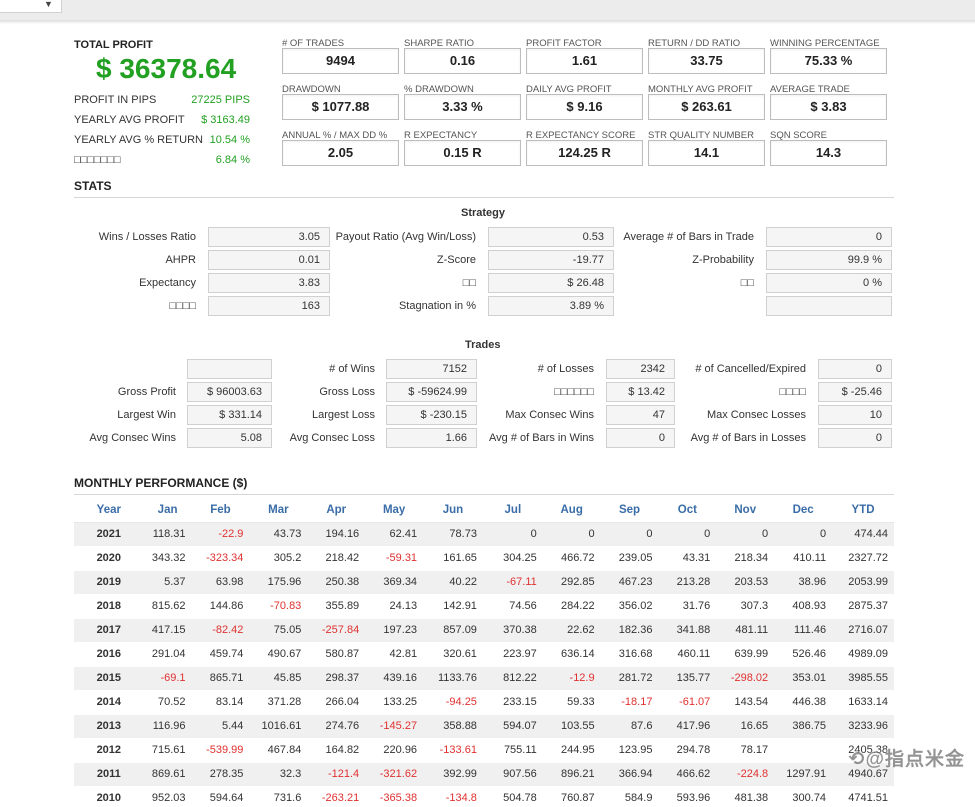 The width and height of the screenshot is (975, 807). Describe the element at coordinates (629, 629) in the screenshot. I see `month-value-cell: 182.36` at that location.